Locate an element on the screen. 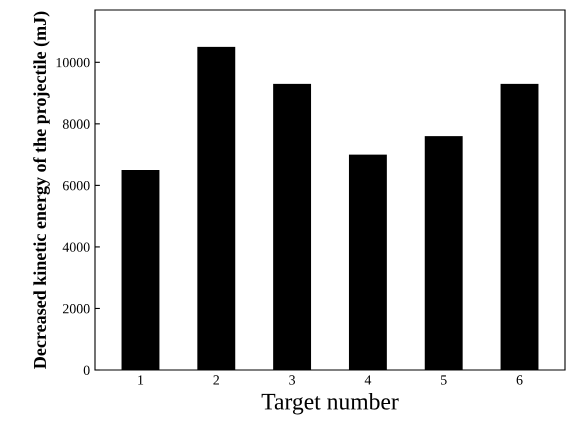  x-tick-label: 3 is located at coordinates (292, 380).